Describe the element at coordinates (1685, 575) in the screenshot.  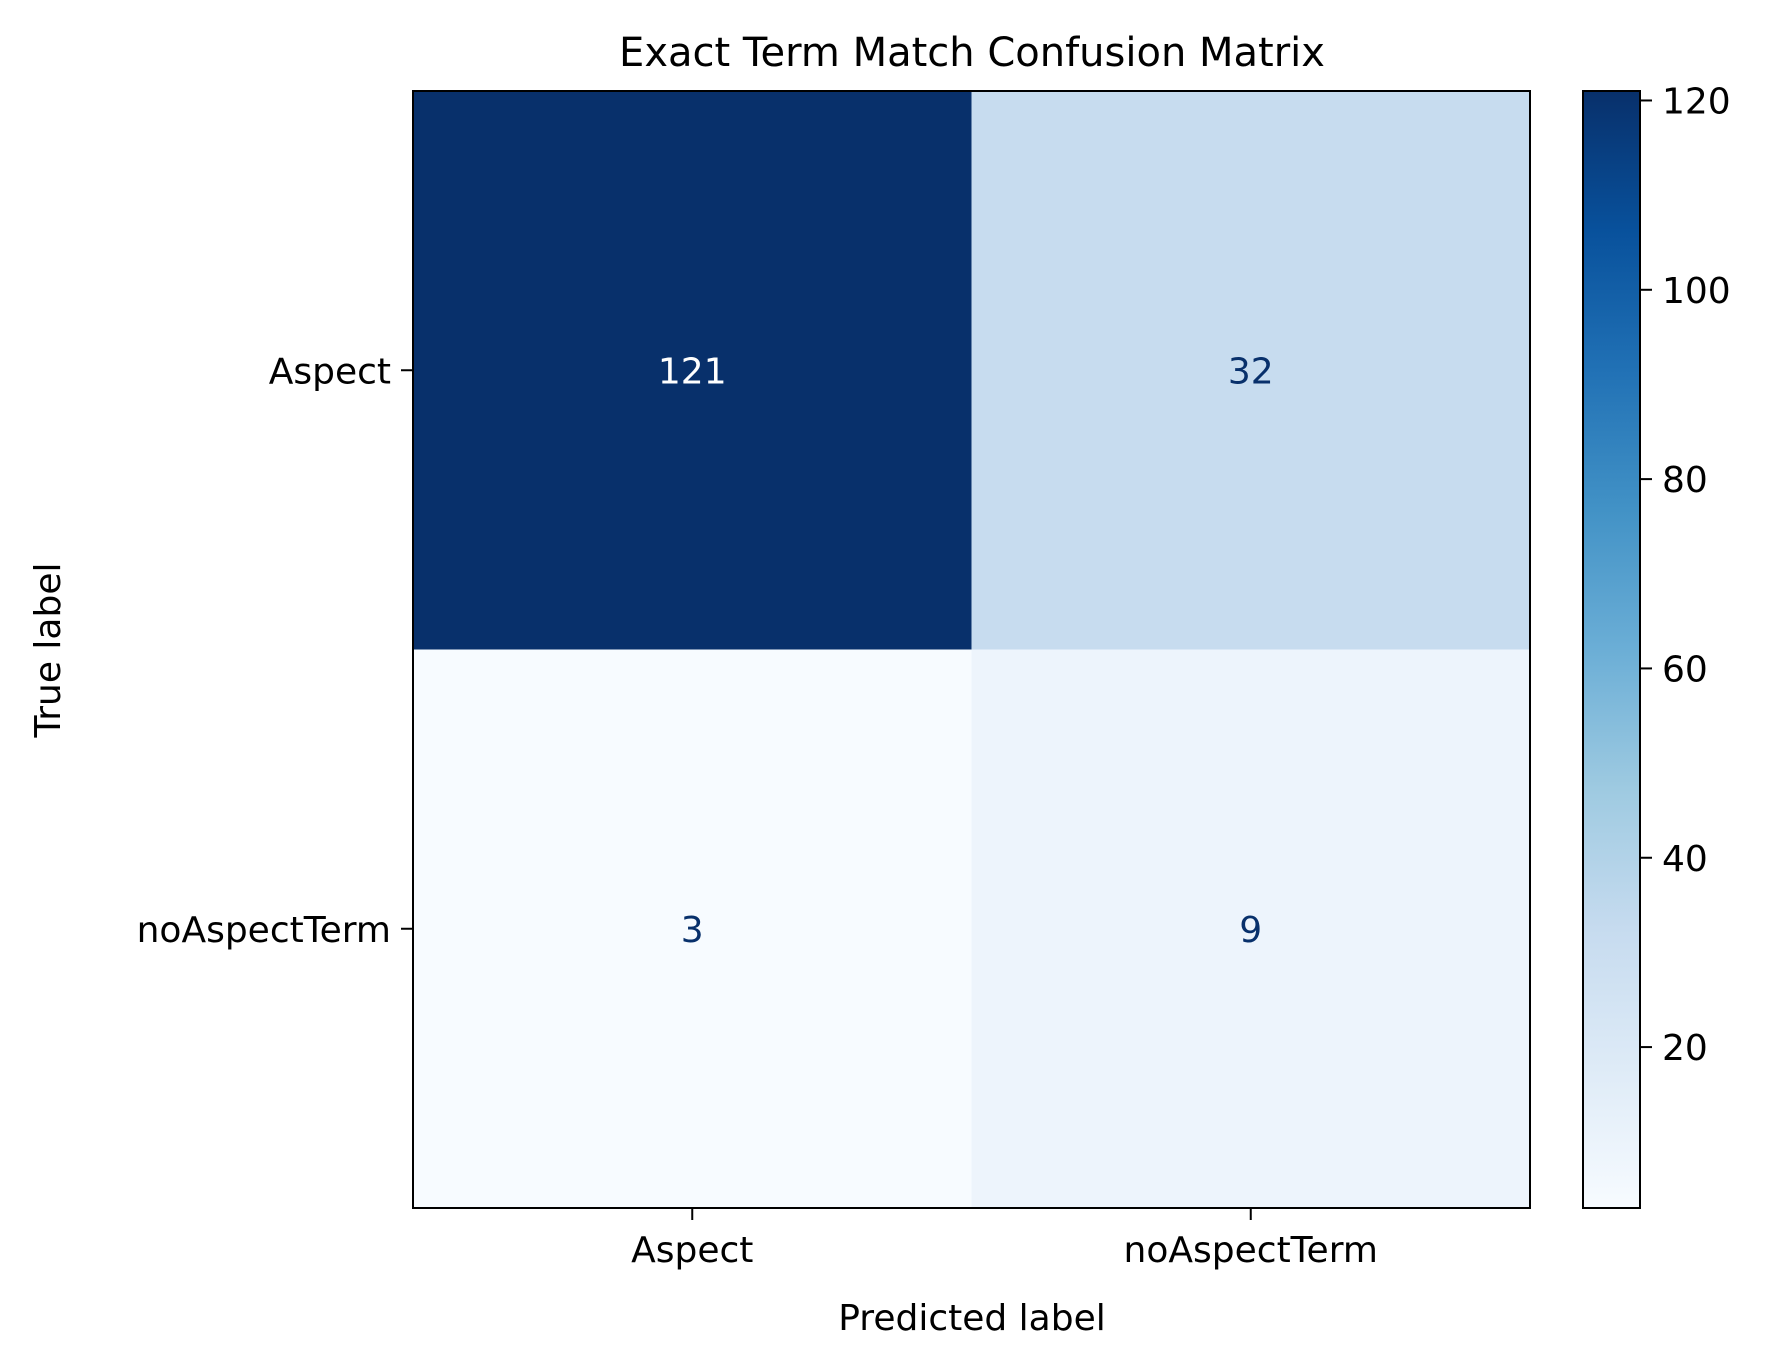
I see `colorbar-ticks: 20 40 60 80 100 120` at that location.